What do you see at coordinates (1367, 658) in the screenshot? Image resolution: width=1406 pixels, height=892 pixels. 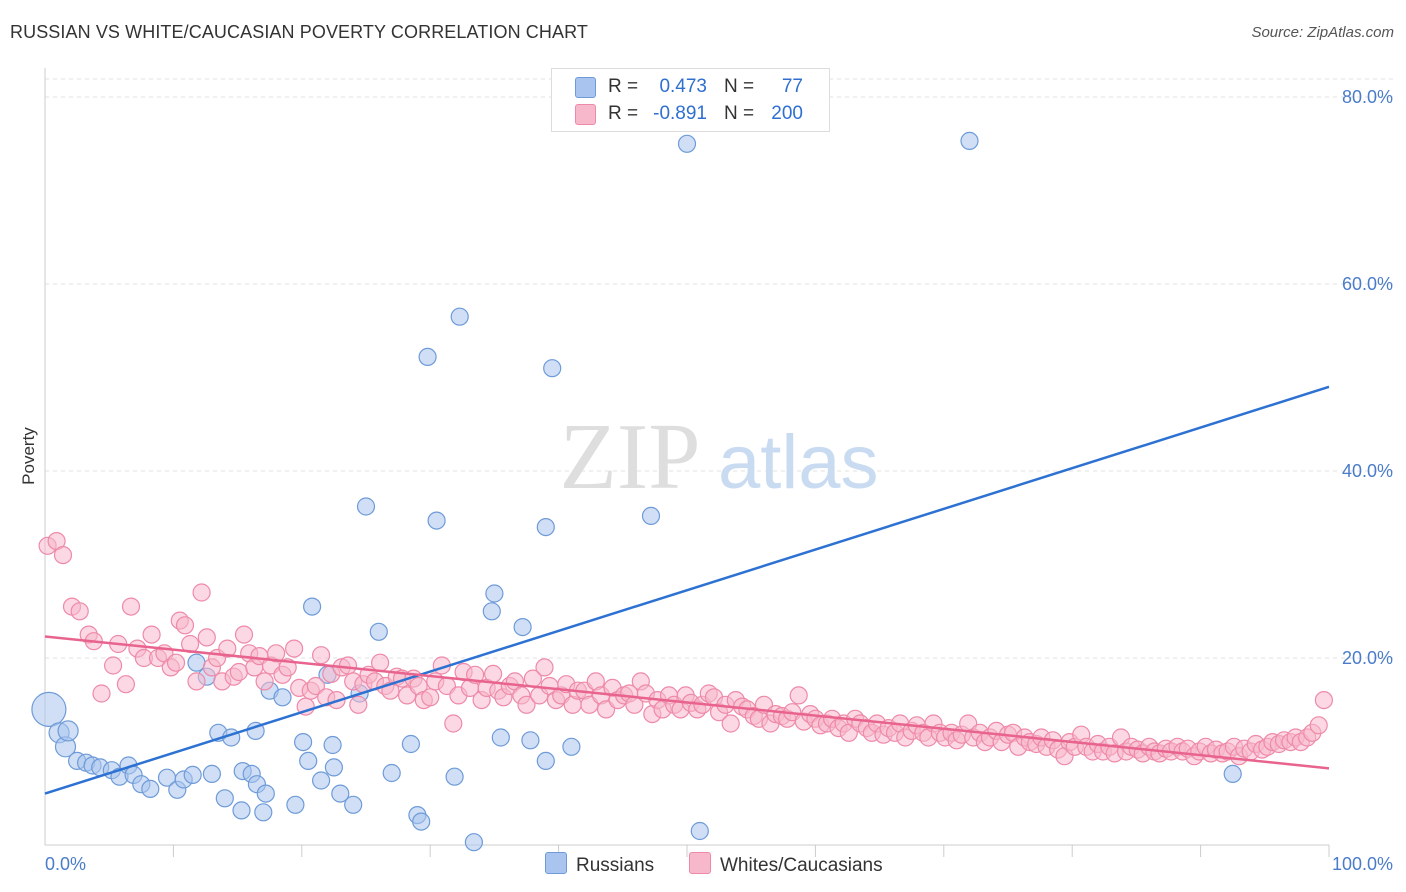 I see `y-tick-label: 20.0%` at bounding box center [1367, 658].